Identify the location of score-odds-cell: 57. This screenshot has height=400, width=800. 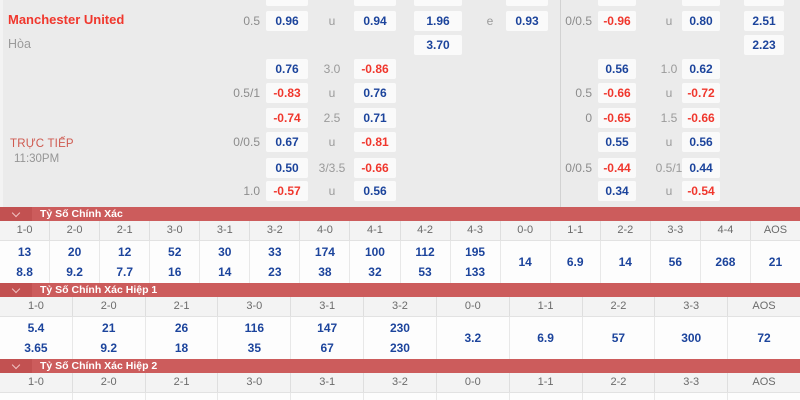
(619, 338).